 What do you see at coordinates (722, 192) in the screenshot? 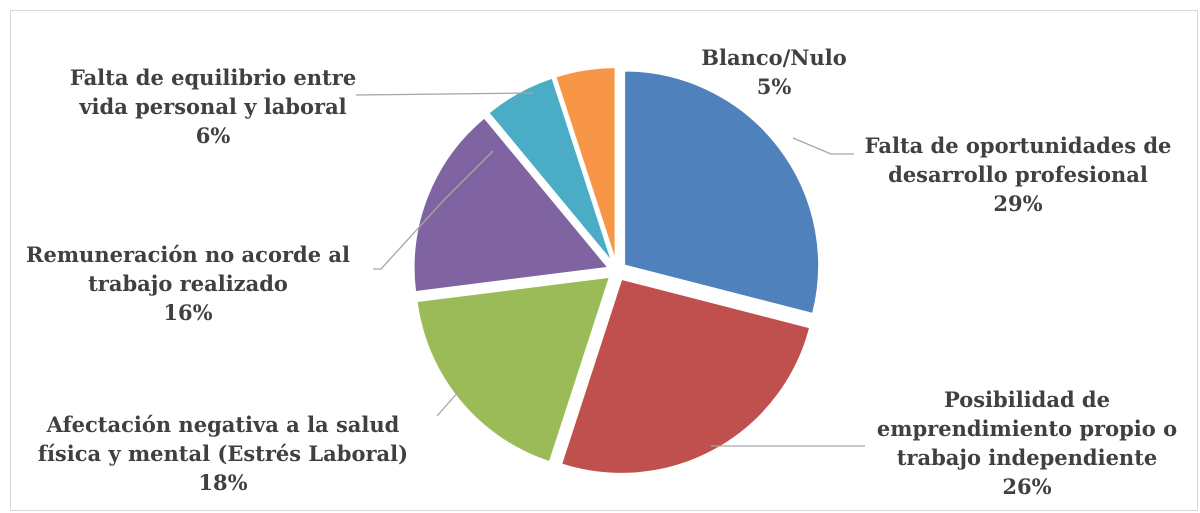
I see `slice-oportunidades` at bounding box center [722, 192].